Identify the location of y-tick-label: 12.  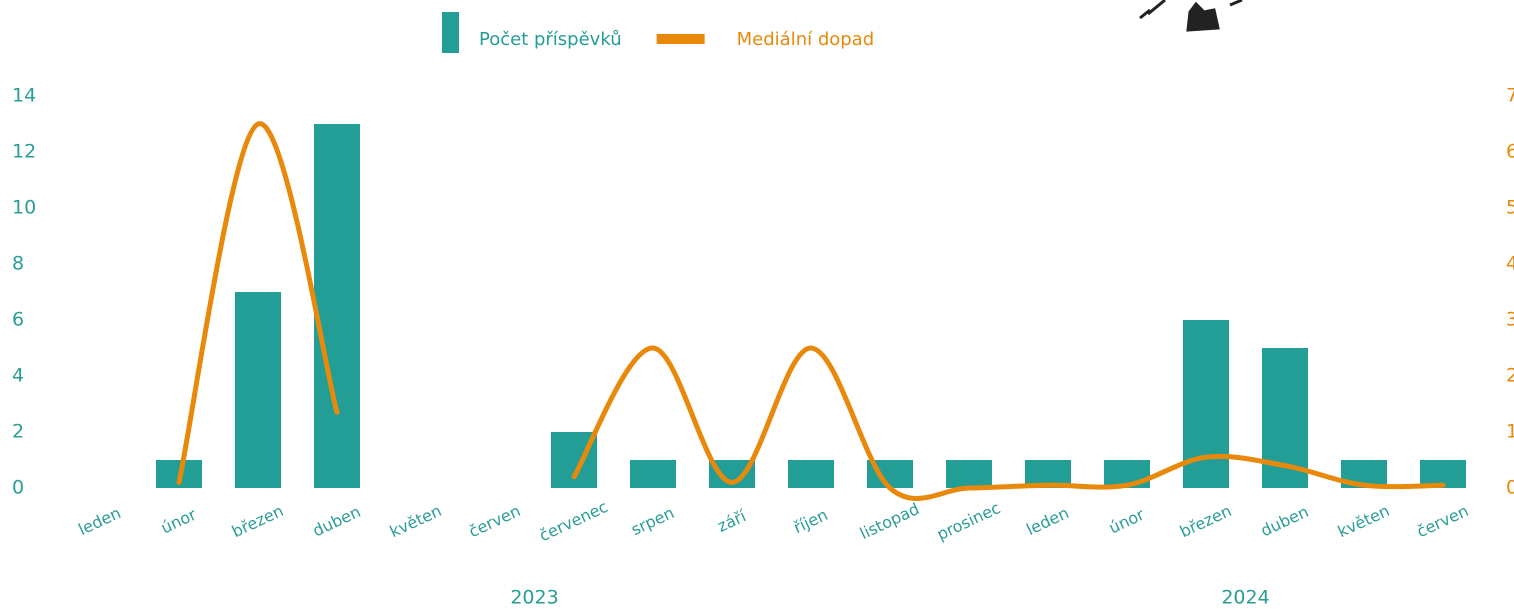
(24, 152).